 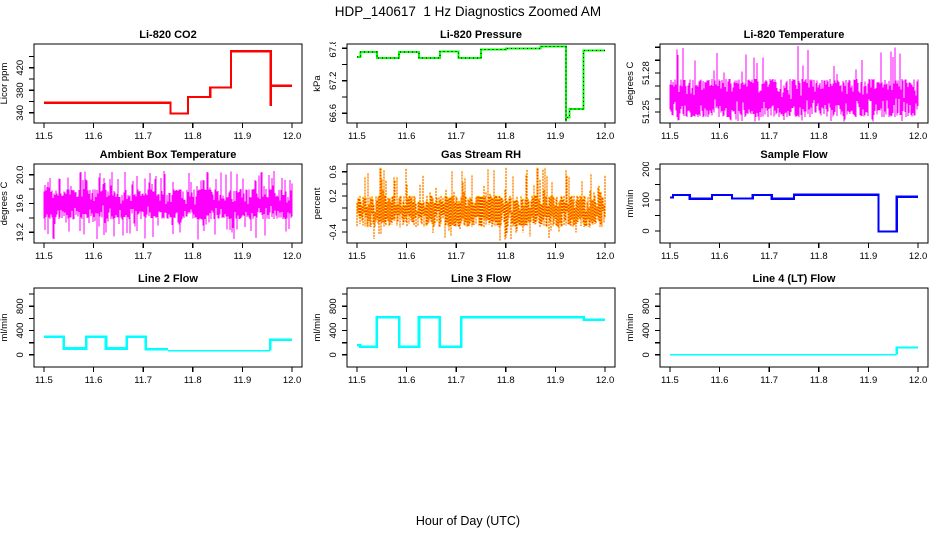 What do you see at coordinates (333, 171) in the screenshot?
I see `y-tick-label: 0.6` at bounding box center [333, 171].